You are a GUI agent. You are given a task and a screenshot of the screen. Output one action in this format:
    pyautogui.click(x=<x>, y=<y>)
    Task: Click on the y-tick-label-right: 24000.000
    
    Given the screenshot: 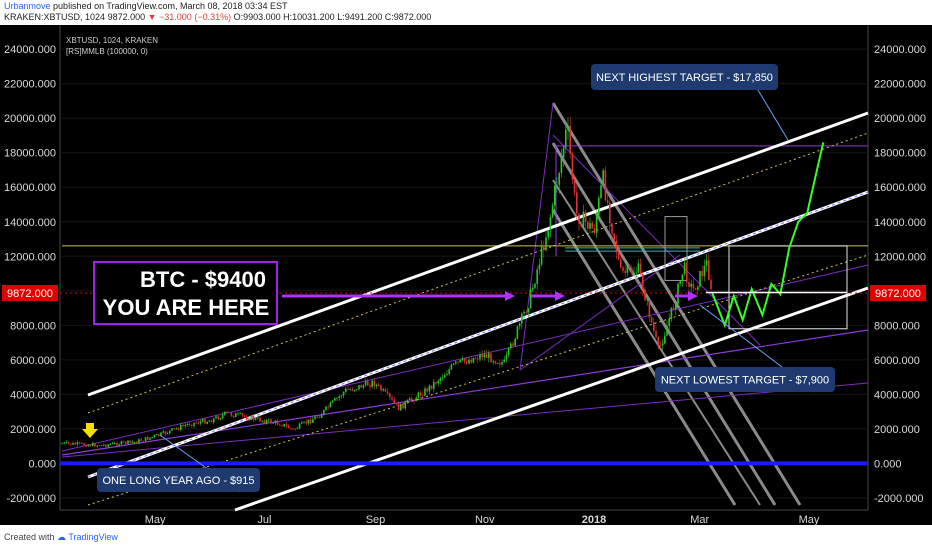 What is the action you would take?
    pyautogui.click(x=900, y=50)
    